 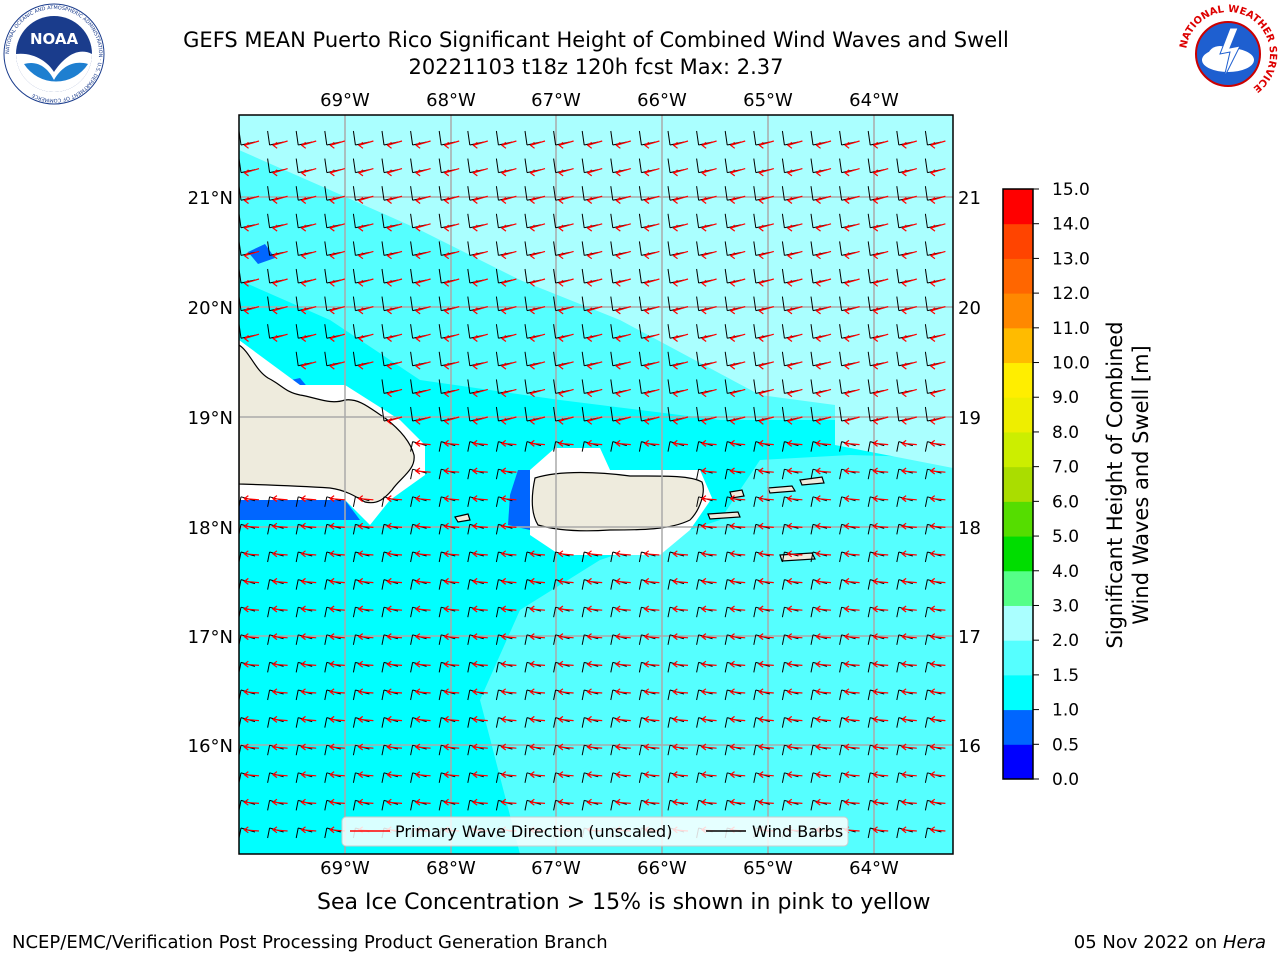 I want to click on nws-logo: NATIONAL WEATHER SERVICE, so click(x=1228, y=54).